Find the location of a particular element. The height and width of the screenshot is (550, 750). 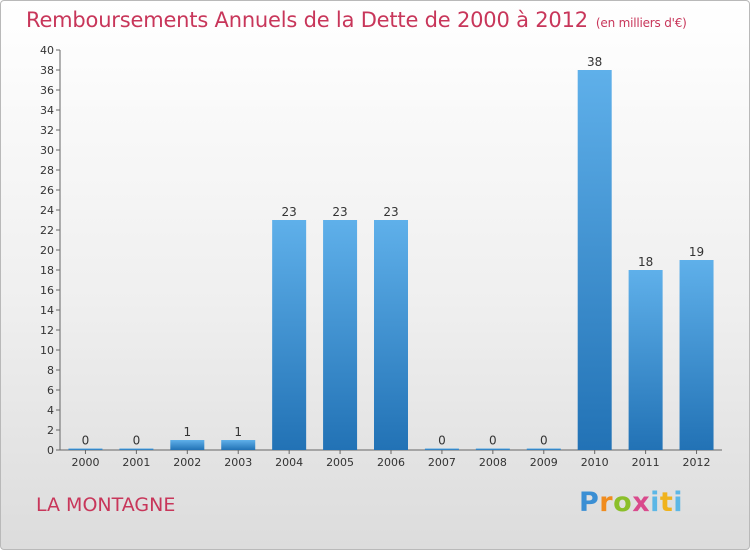

data-label-2008: 0 is located at coordinates (493, 441).